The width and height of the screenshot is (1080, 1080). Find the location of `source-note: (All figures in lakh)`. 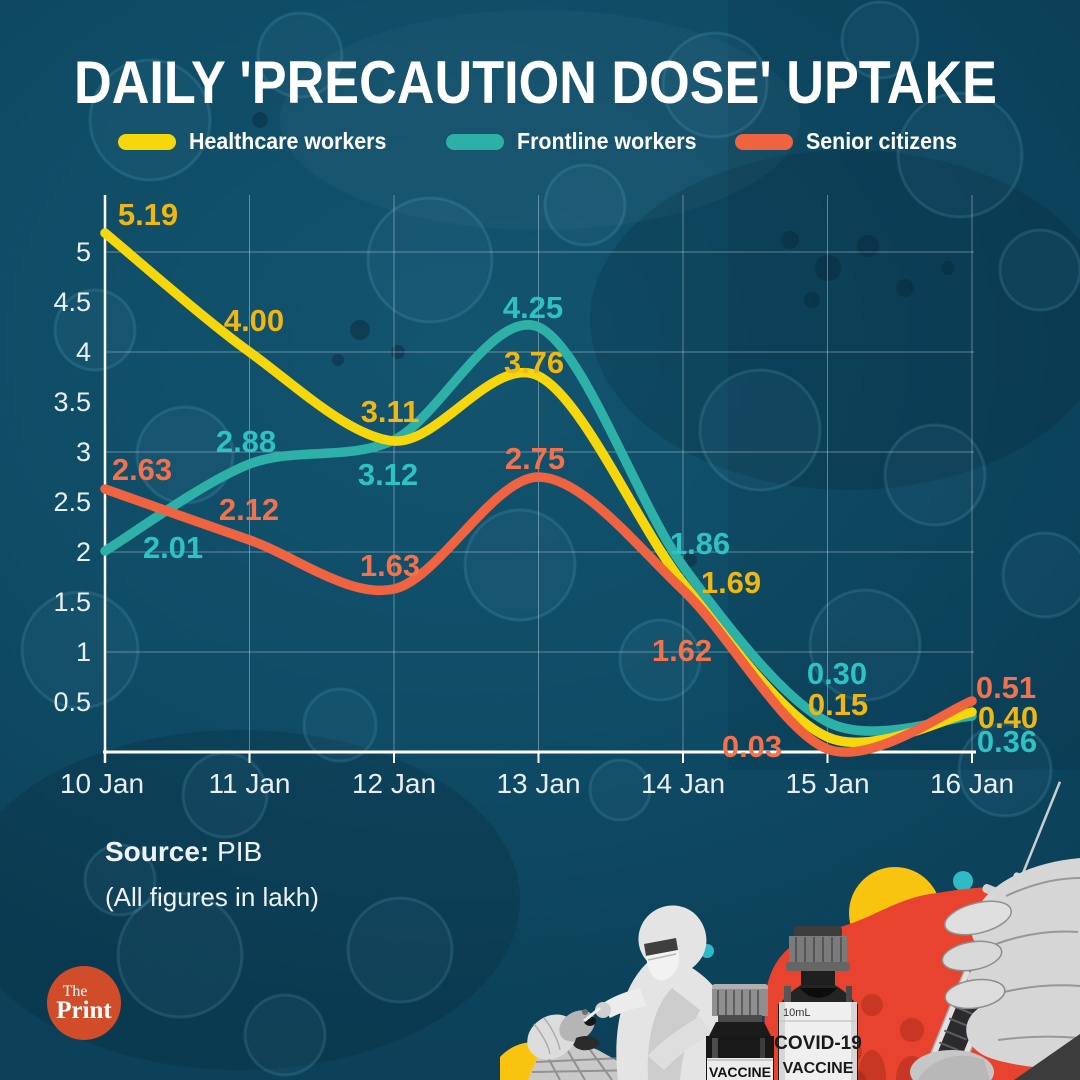

source-note: (All figures in lakh) is located at coordinates (212, 897).